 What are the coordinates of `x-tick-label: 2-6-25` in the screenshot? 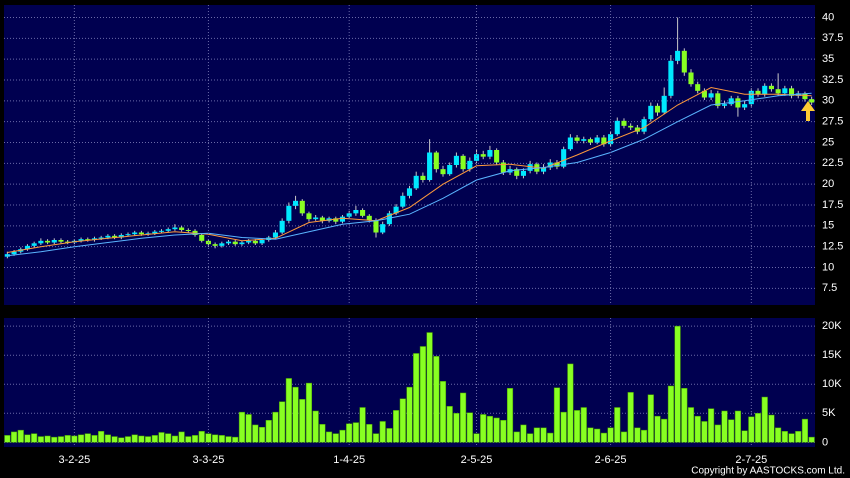 It's located at (611, 460).